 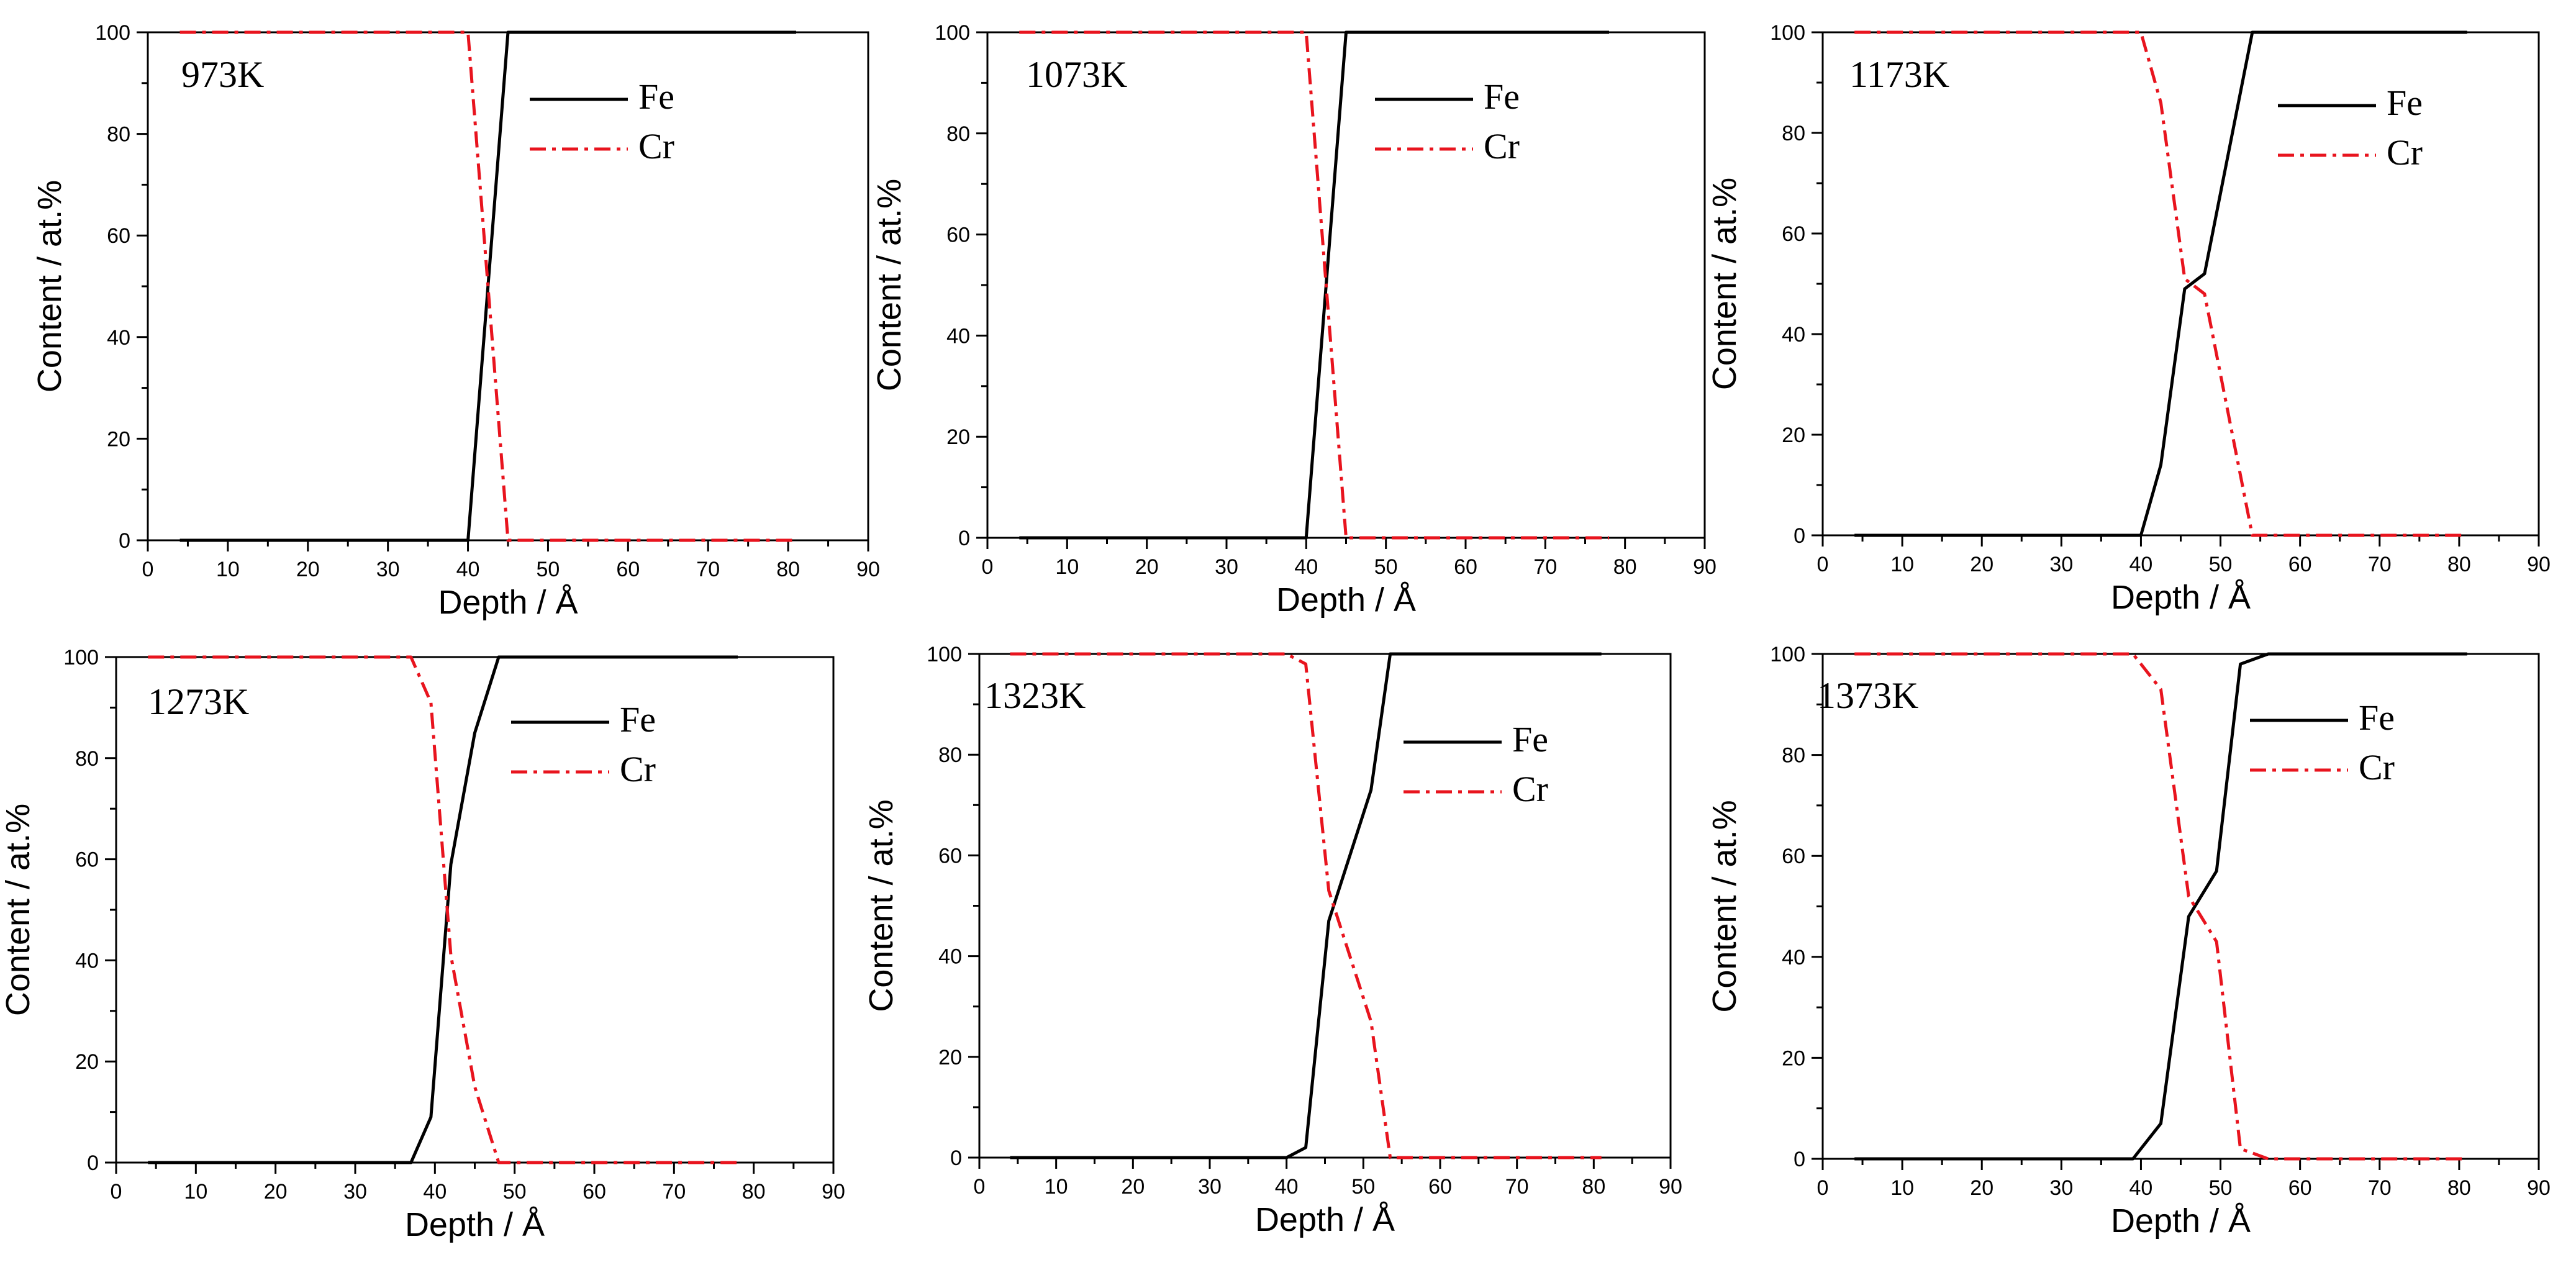 What do you see at coordinates (1035, 695) in the screenshot?
I see `temperature-label: 1323K` at bounding box center [1035, 695].